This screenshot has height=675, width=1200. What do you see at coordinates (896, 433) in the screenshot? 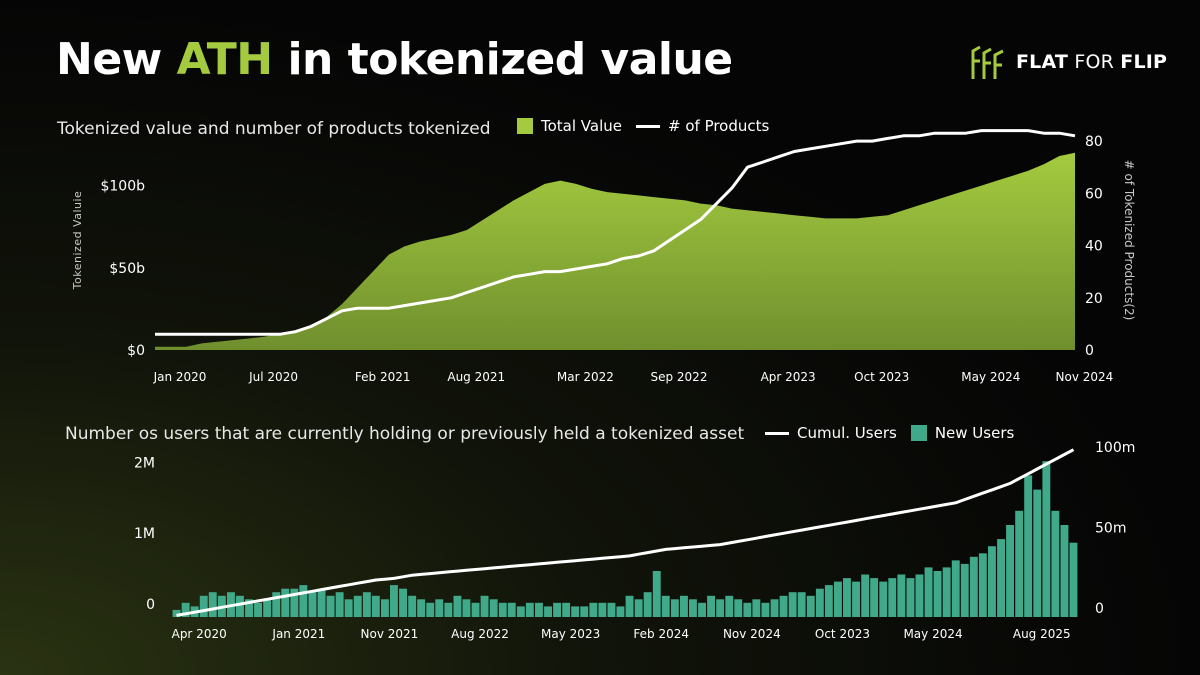
I see `bottom-chart-legend: Cumul. Users New Users` at bounding box center [896, 433].